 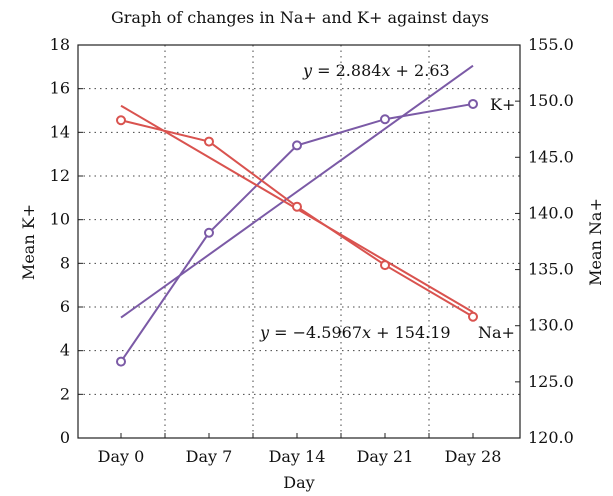 What do you see at coordinates (411, 332) in the screenshot?
I see `na-eq-rest: + 154.19` at bounding box center [411, 332].